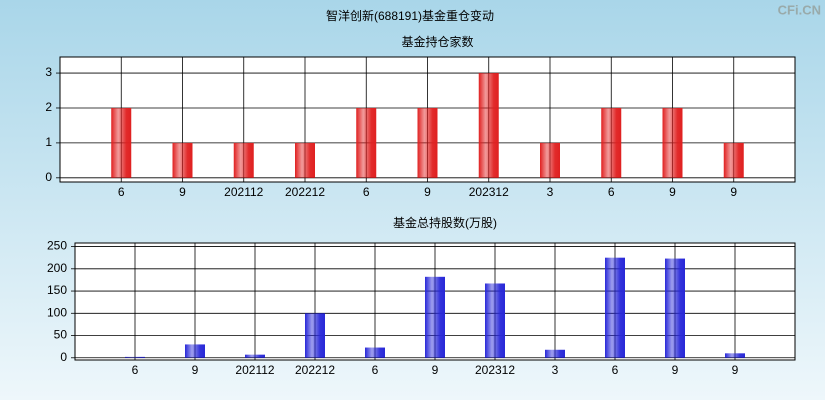 This screenshot has height=400, width=825. What do you see at coordinates (48, 142) in the screenshot?
I see `y-tick-label: 1` at bounding box center [48, 142].